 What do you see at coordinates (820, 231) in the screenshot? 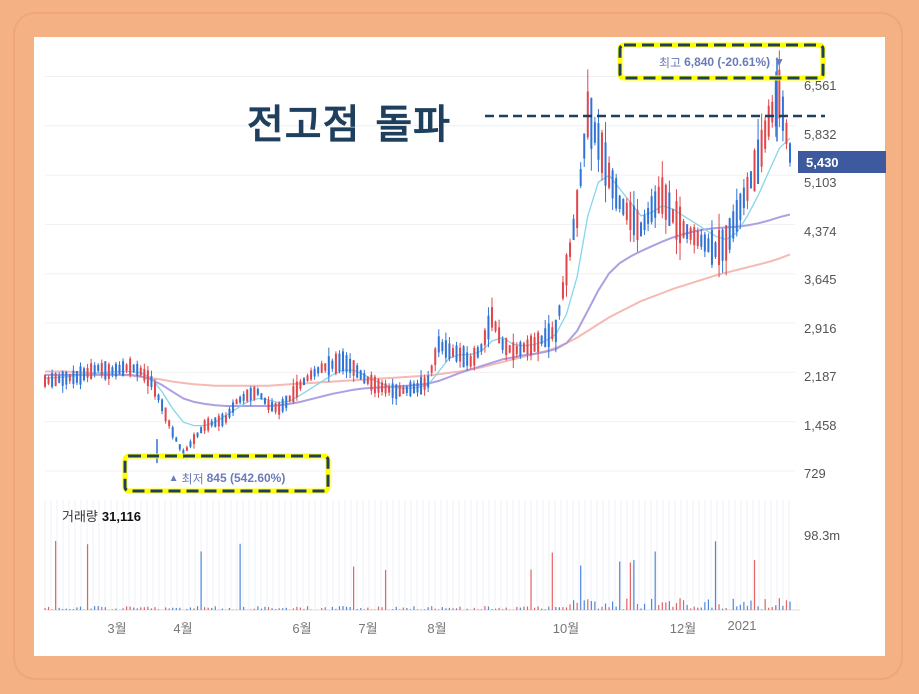
I see `y-tick-label: 4,374` at bounding box center [820, 231].